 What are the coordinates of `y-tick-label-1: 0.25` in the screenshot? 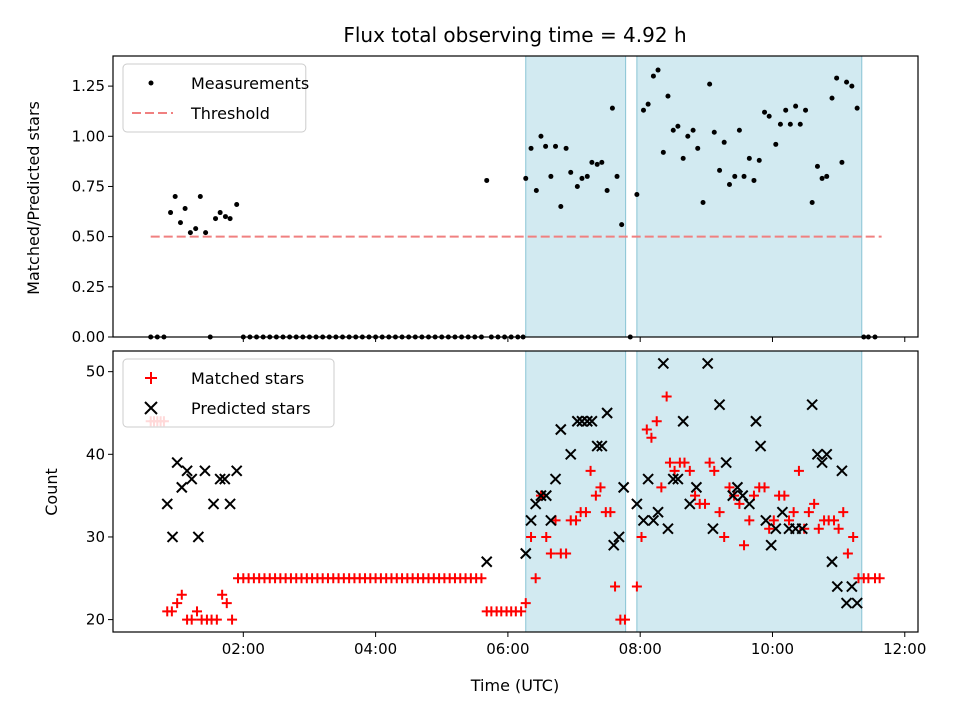 It's located at (88, 287).